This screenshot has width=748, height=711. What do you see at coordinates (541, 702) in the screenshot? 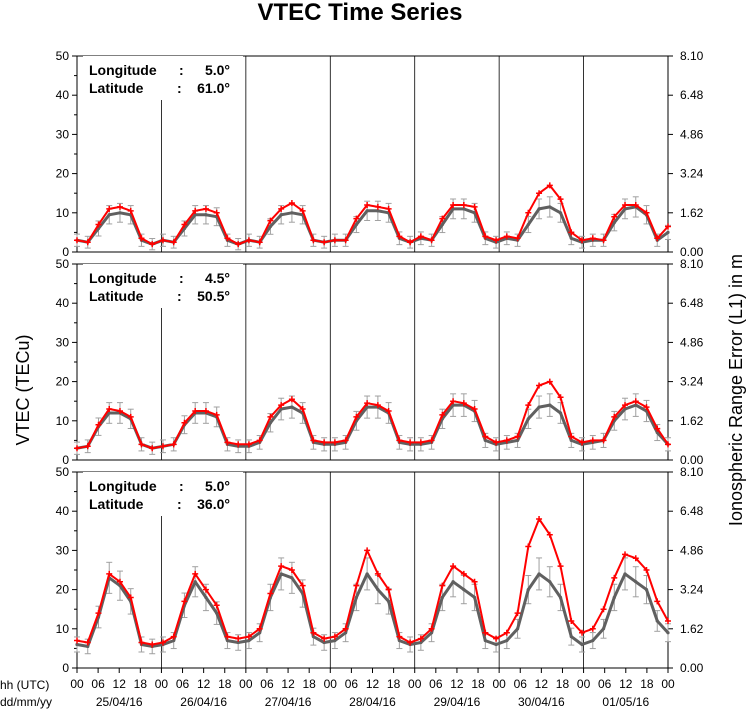
I see `x-tick-label-date: 30/04/16` at bounding box center [541, 702].